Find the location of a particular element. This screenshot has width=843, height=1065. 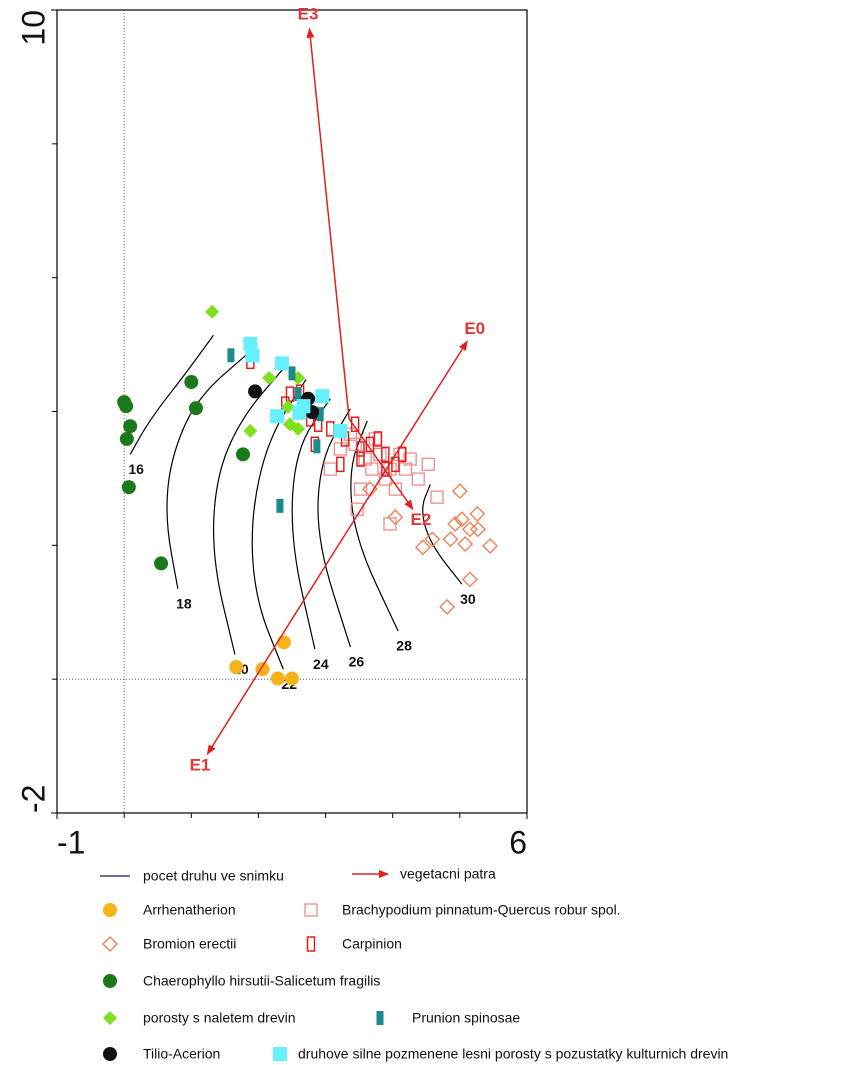

y-tick-label: 10 is located at coordinates (33, 28).